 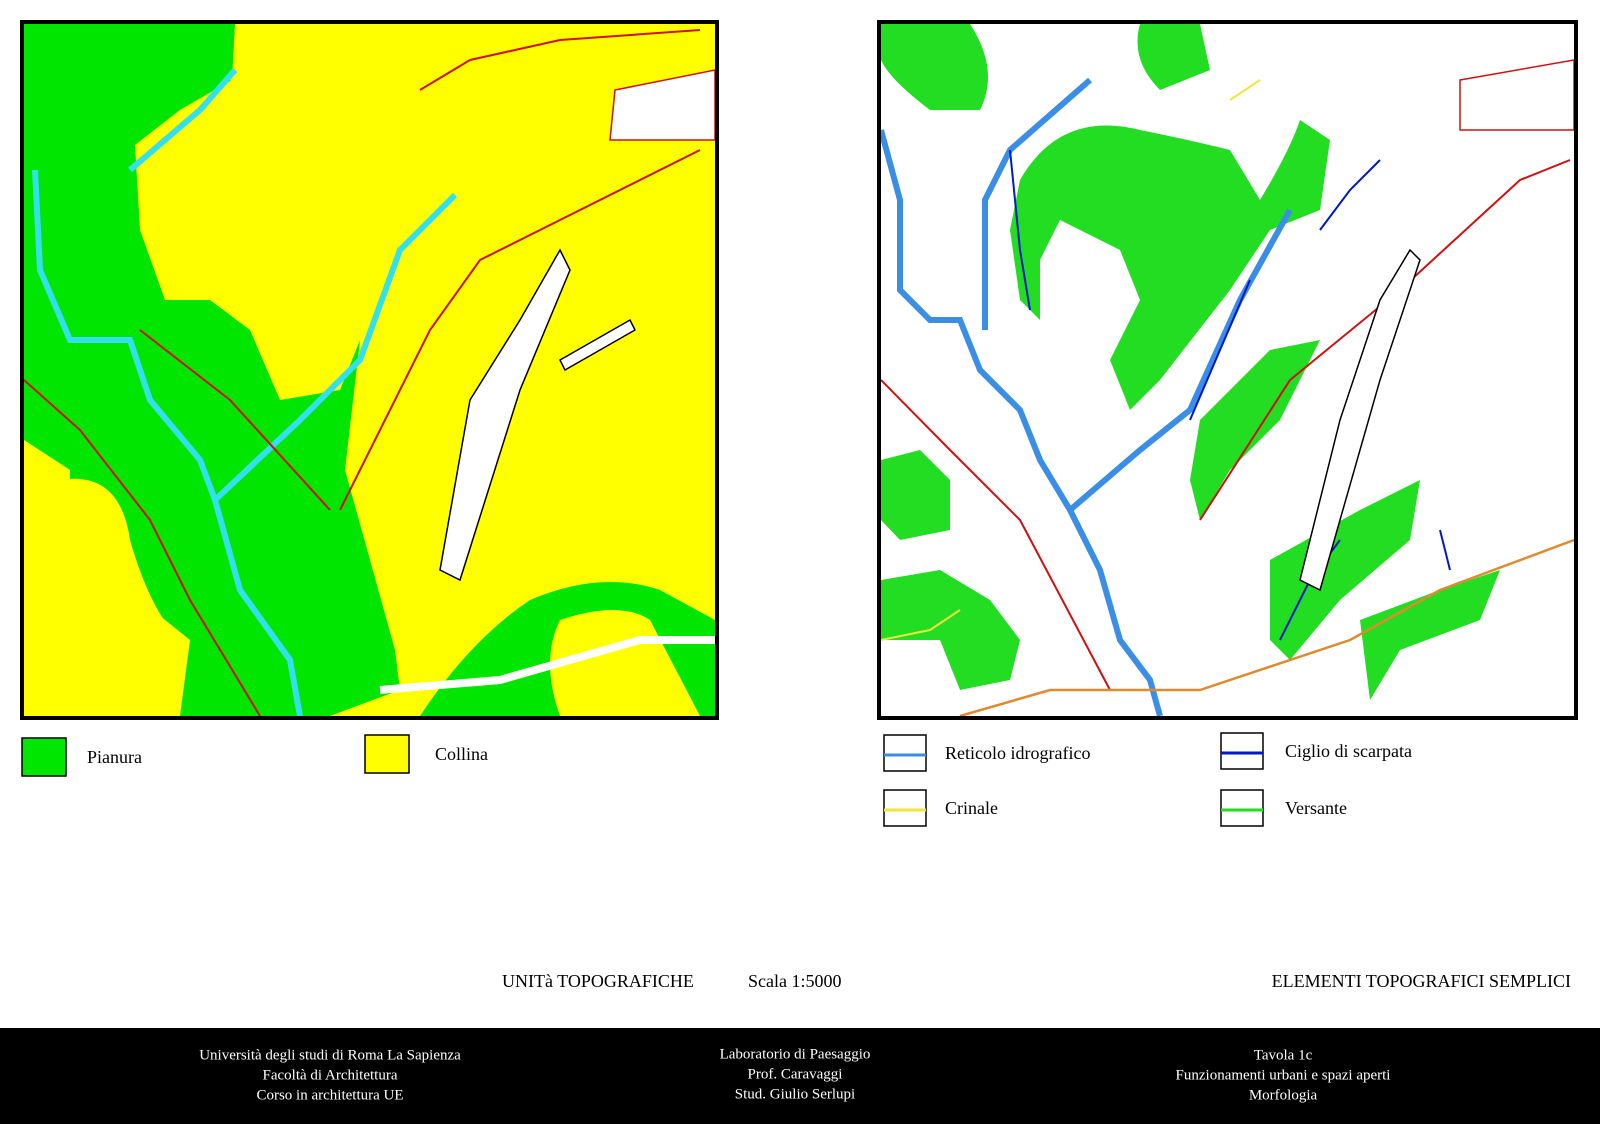 I want to click on map-scale: Scala 1:5000, so click(x=794, y=981).